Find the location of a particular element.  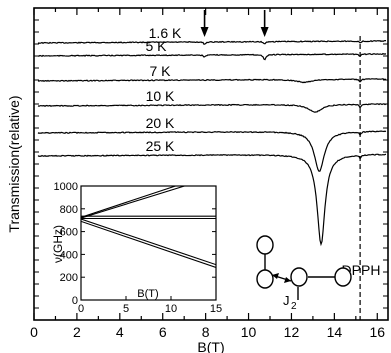

inset-y-tick-label: 600 is located at coordinates (69, 233).